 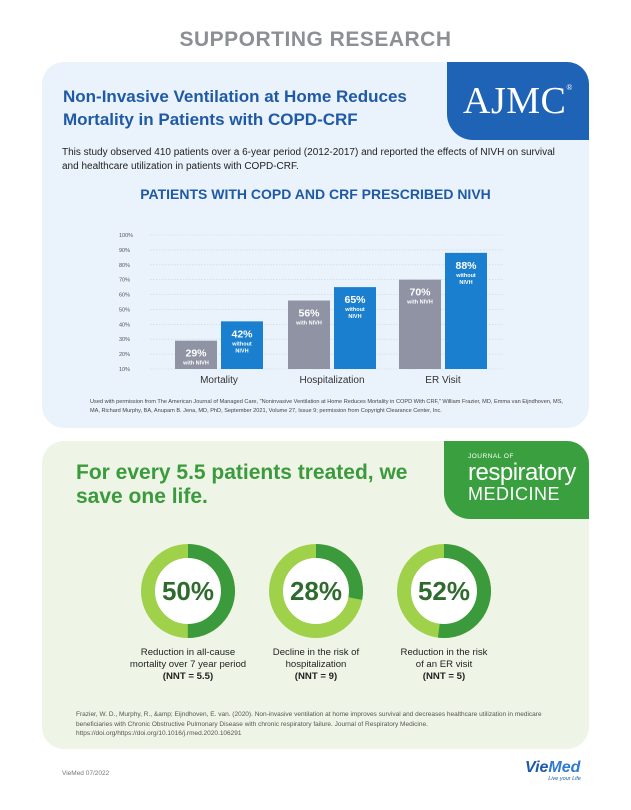 I want to click on caption-line2: mortality over 7 year period, so click(x=188, y=664).